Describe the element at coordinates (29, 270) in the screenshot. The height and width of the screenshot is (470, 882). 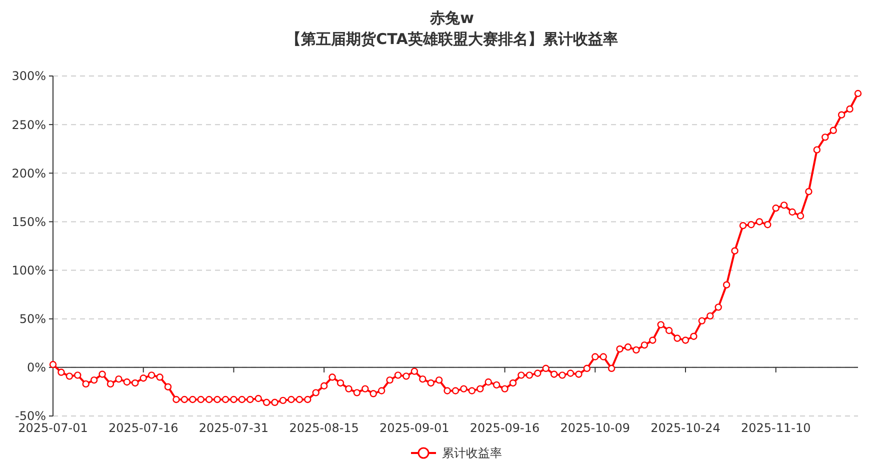
I see `y-tick-label: 100%` at that location.